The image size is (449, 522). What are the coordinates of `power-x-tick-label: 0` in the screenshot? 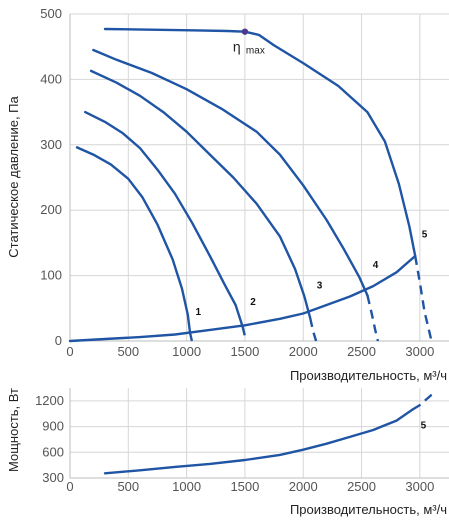 It's located at (69, 486).